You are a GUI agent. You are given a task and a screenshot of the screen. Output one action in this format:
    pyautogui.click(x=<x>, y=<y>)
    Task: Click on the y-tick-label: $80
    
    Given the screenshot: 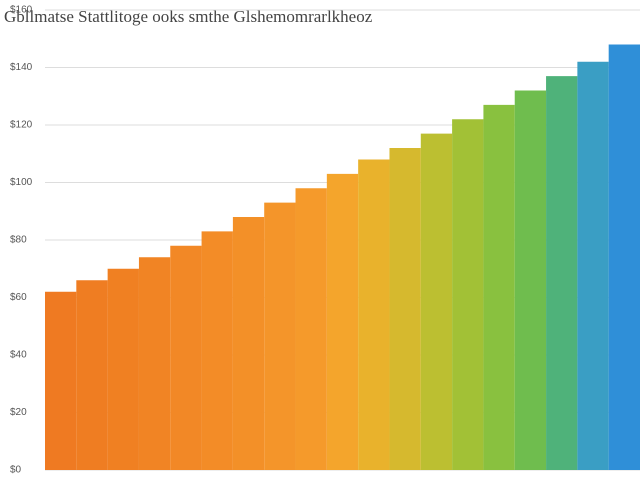 What is the action you would take?
    pyautogui.click(x=18, y=240)
    